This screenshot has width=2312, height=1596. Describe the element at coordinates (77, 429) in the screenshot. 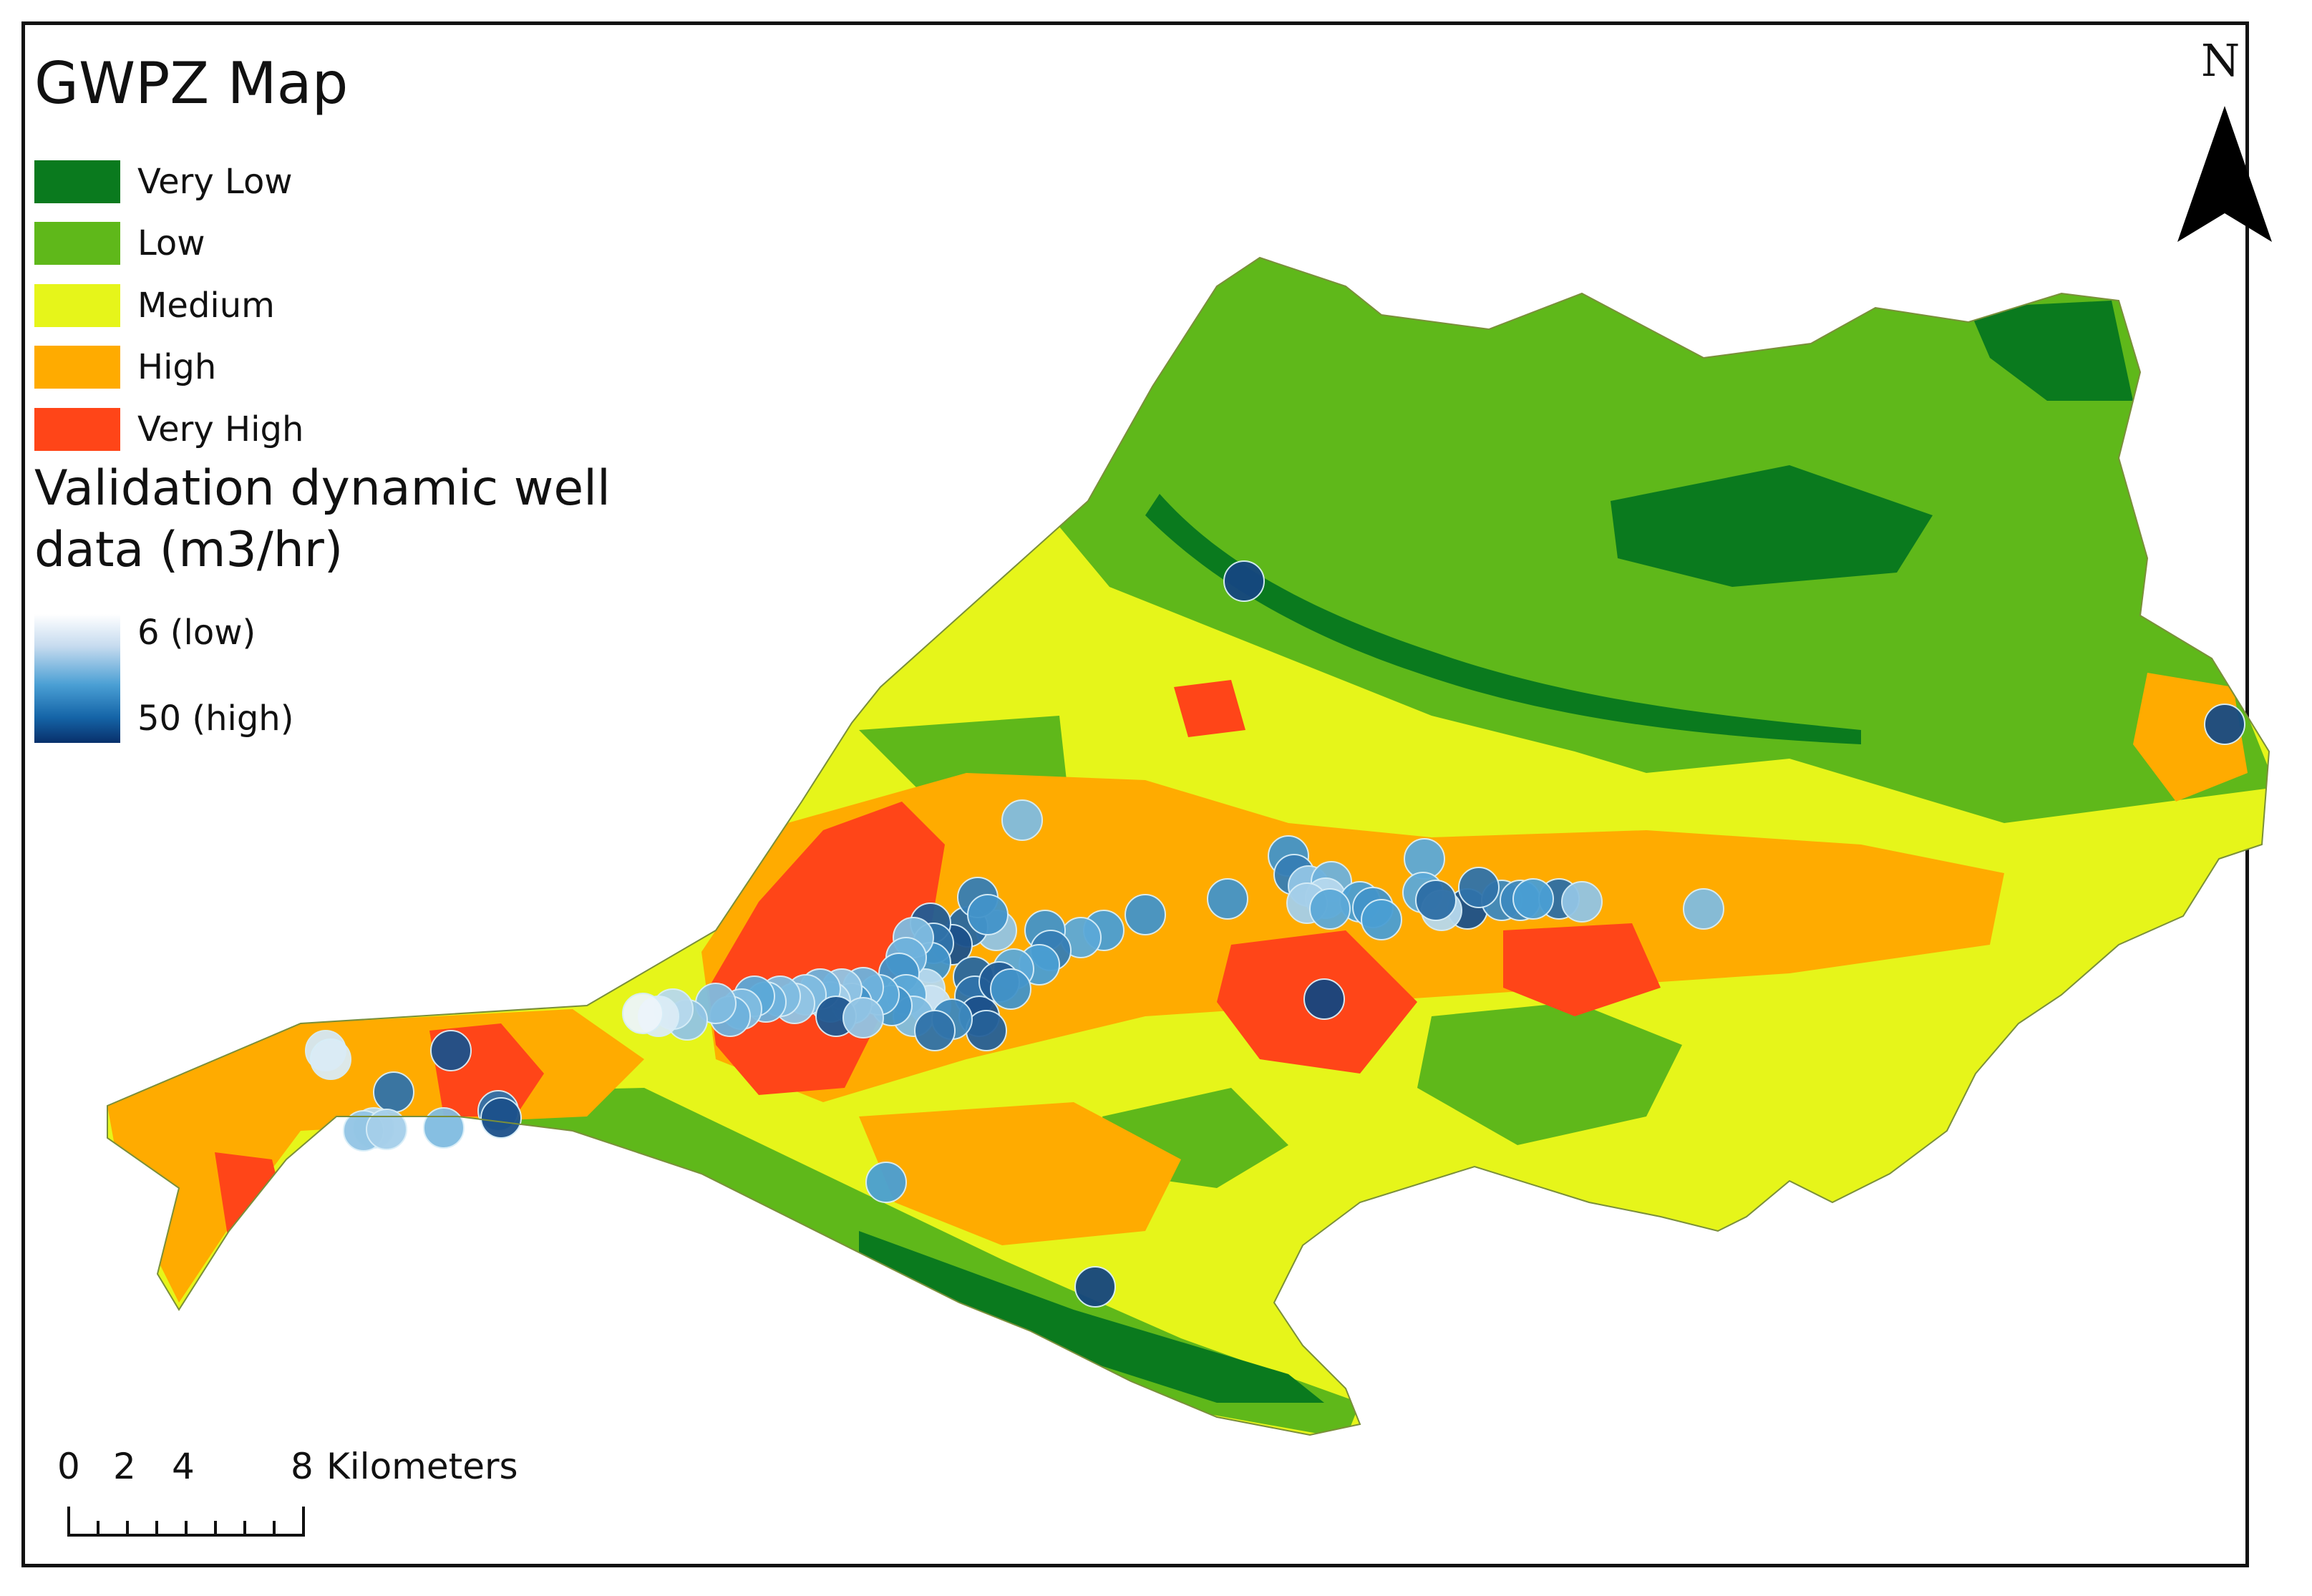

I see `legend-swatch-very-high` at that location.